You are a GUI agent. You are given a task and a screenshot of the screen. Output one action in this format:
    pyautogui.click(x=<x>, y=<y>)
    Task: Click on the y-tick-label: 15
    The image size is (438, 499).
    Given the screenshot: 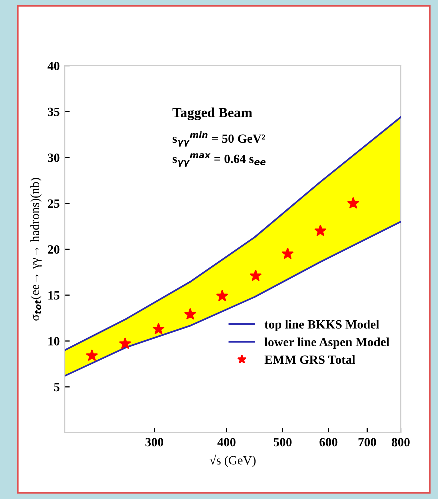 What is the action you would take?
    pyautogui.click(x=54, y=295)
    